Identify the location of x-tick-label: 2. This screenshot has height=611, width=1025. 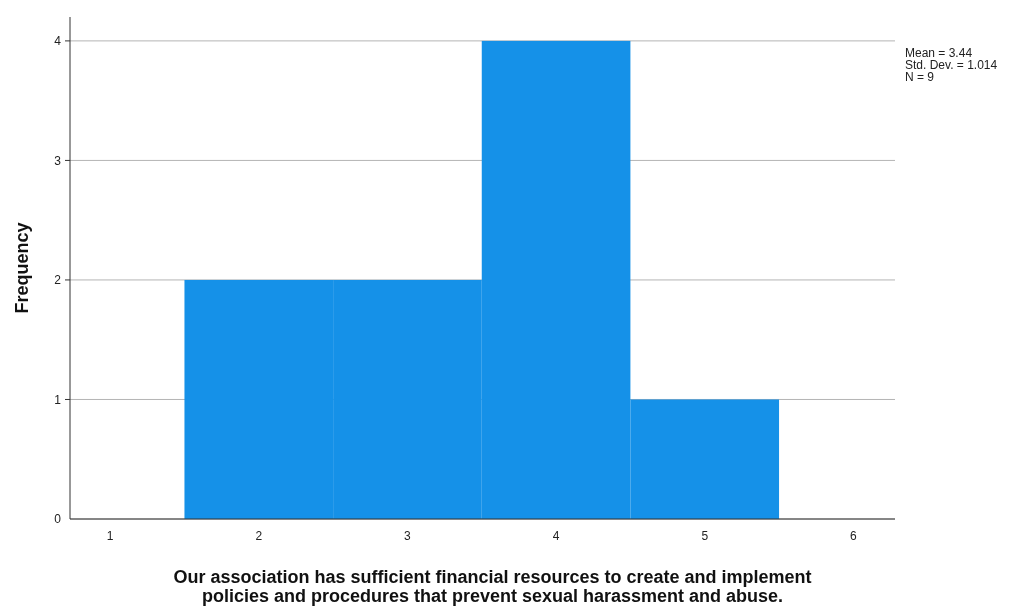
(259, 536).